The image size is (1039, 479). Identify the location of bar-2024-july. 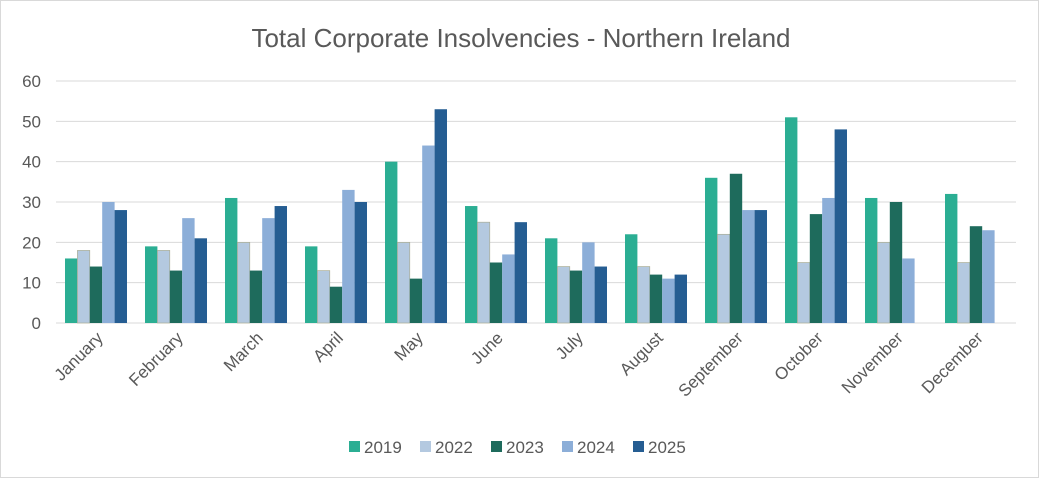
(588, 282).